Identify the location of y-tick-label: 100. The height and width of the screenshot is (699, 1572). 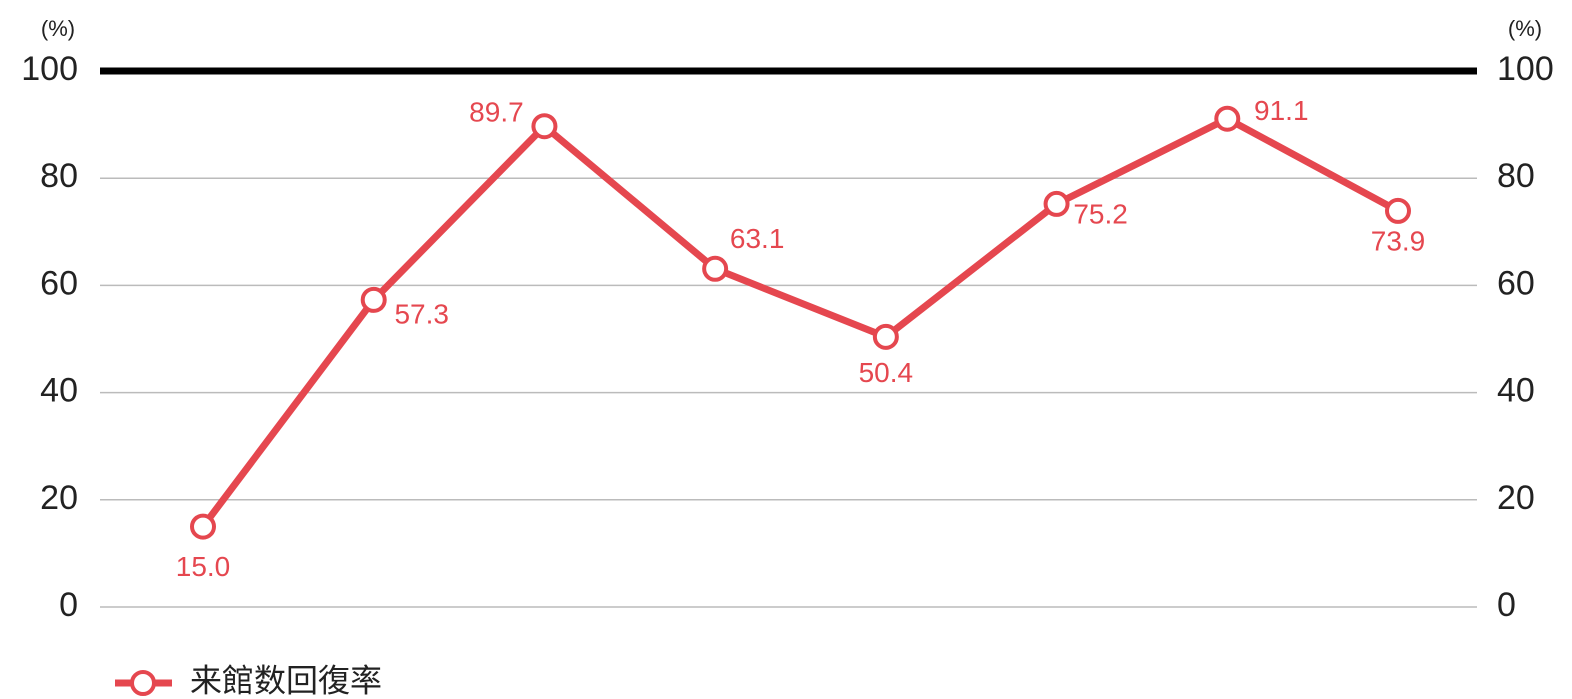
(49, 69).